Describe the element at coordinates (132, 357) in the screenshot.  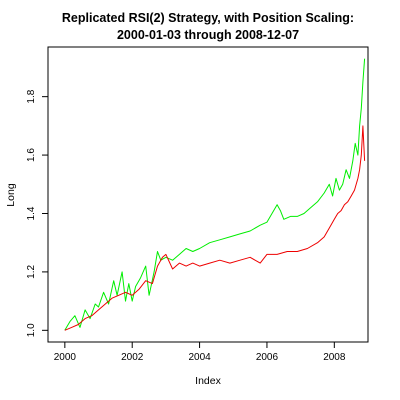
I see `x-tick-label: 2002` at that location.